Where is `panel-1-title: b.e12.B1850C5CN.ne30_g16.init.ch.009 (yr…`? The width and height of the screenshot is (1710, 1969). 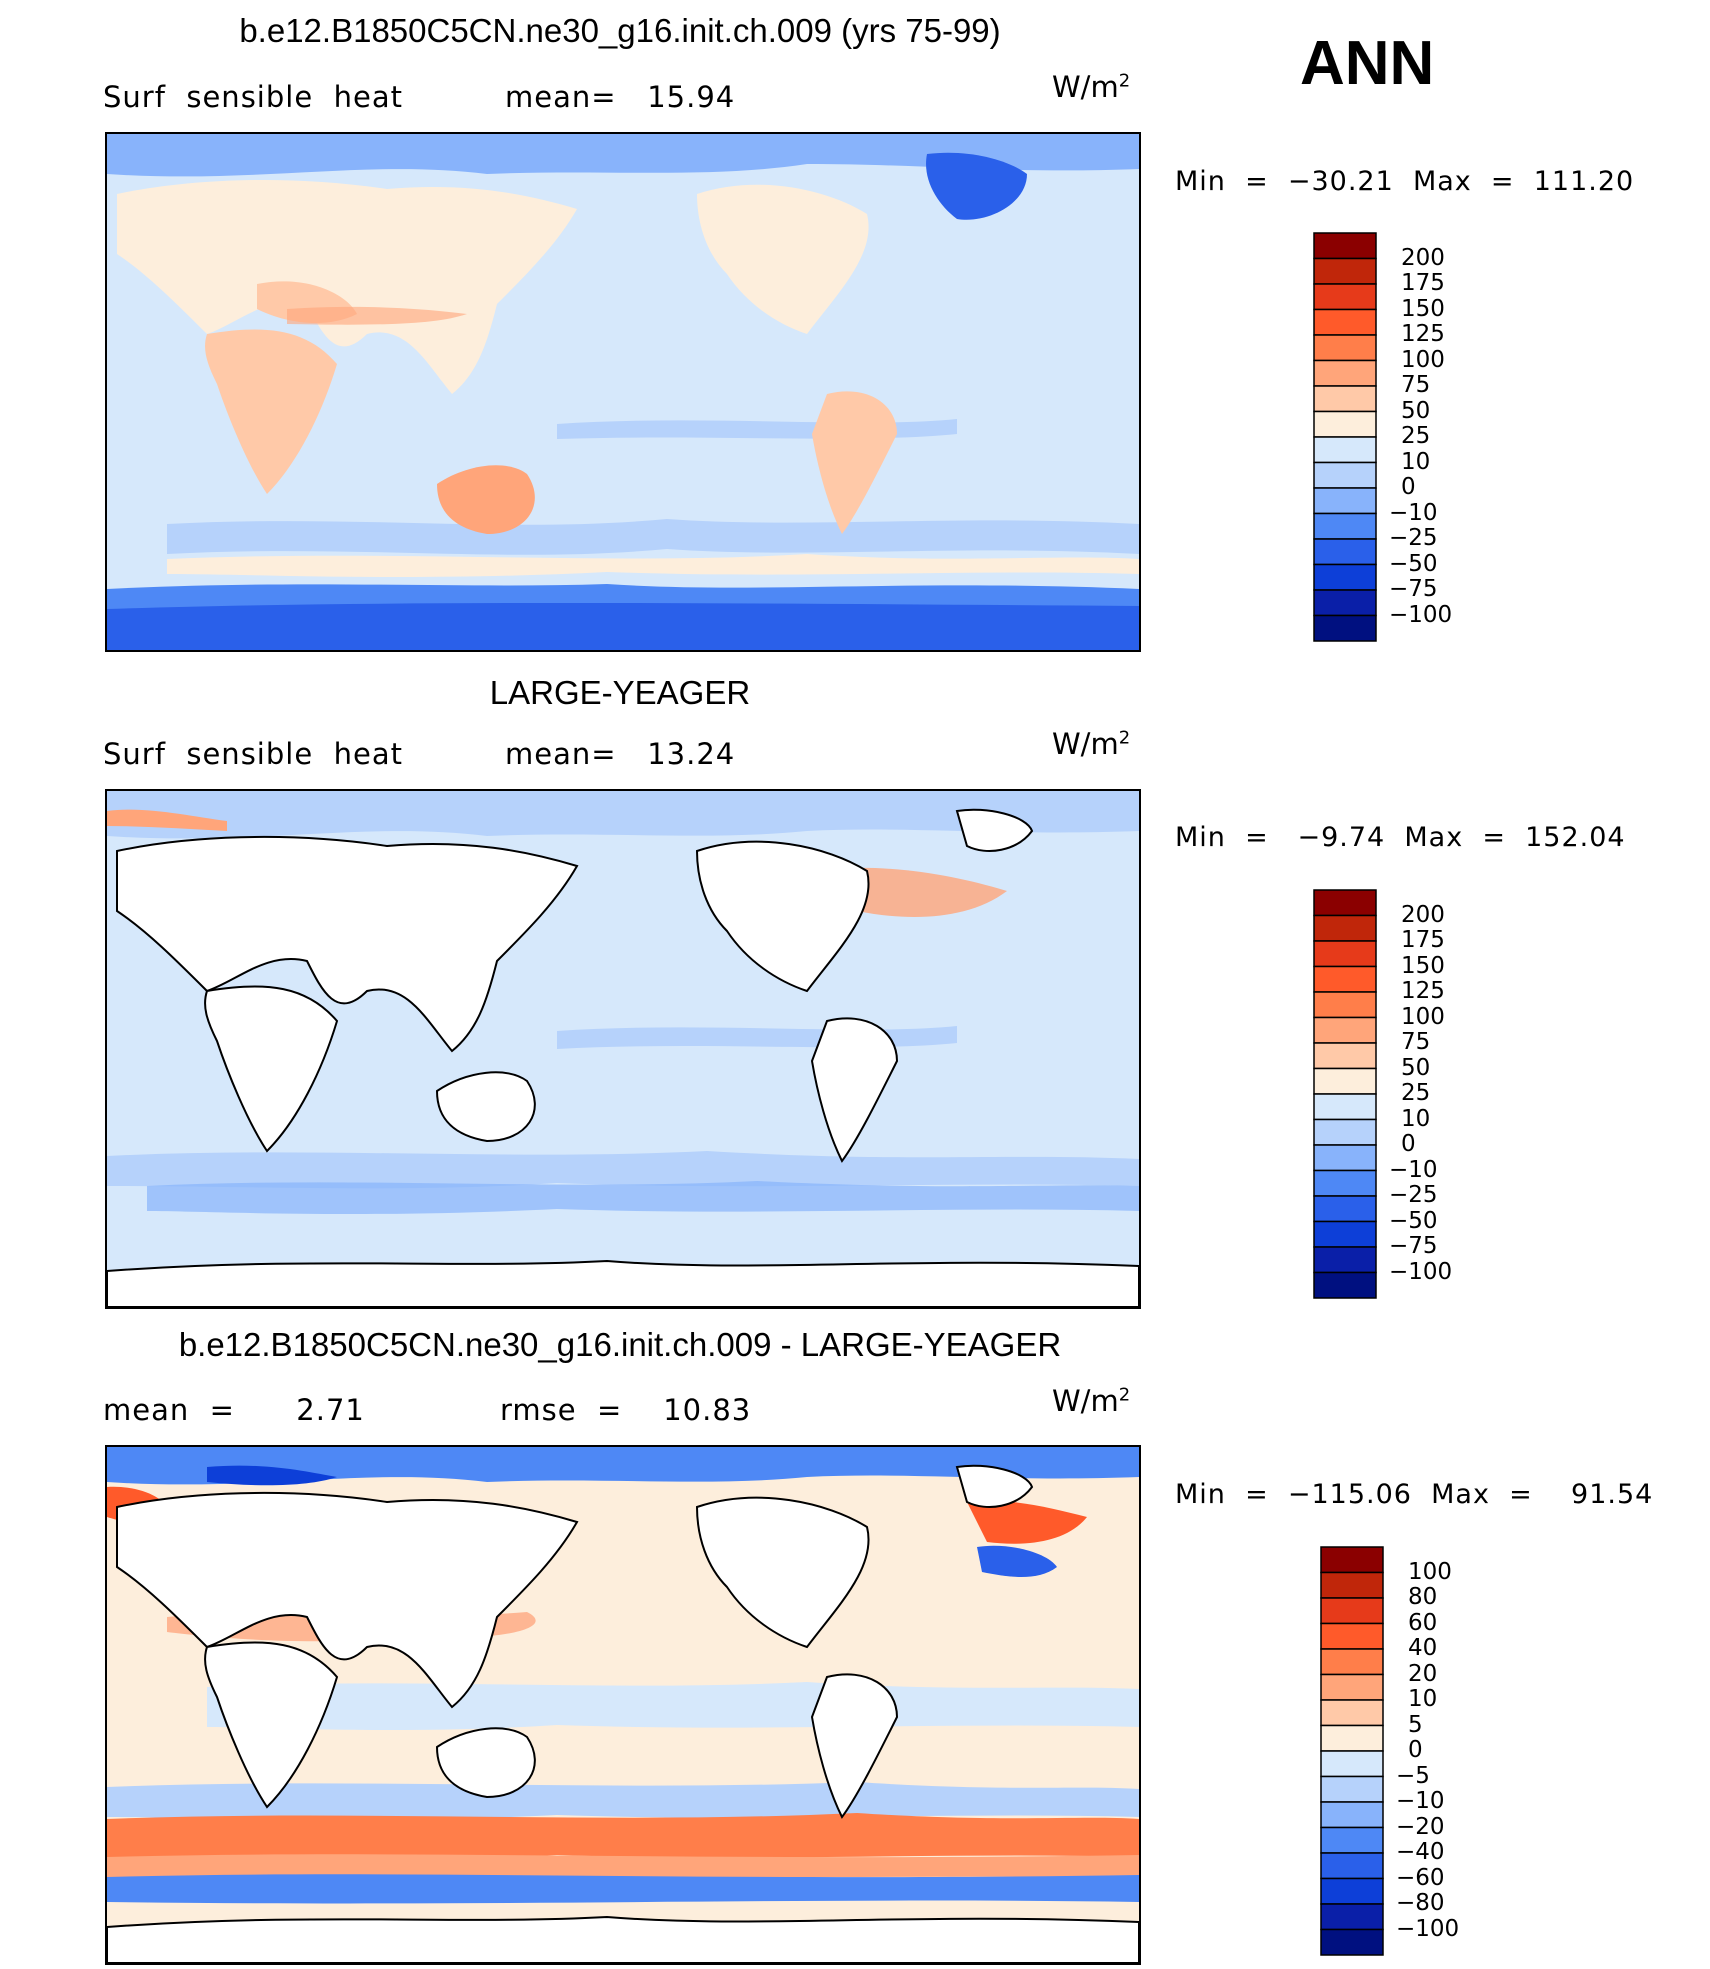 panel-1-title: b.e12.B1850C5CN.ne30_g16.init.ch.009 (yr… is located at coordinates (620, 30).